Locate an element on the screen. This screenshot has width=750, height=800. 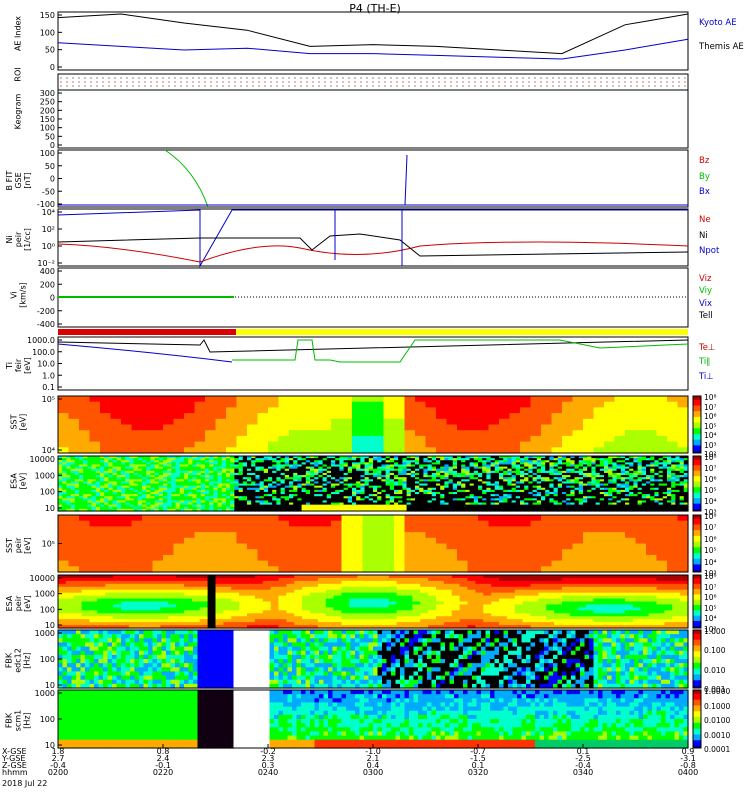
sst2-colorbar-tick: 10⁵ is located at coordinates (710, 551).